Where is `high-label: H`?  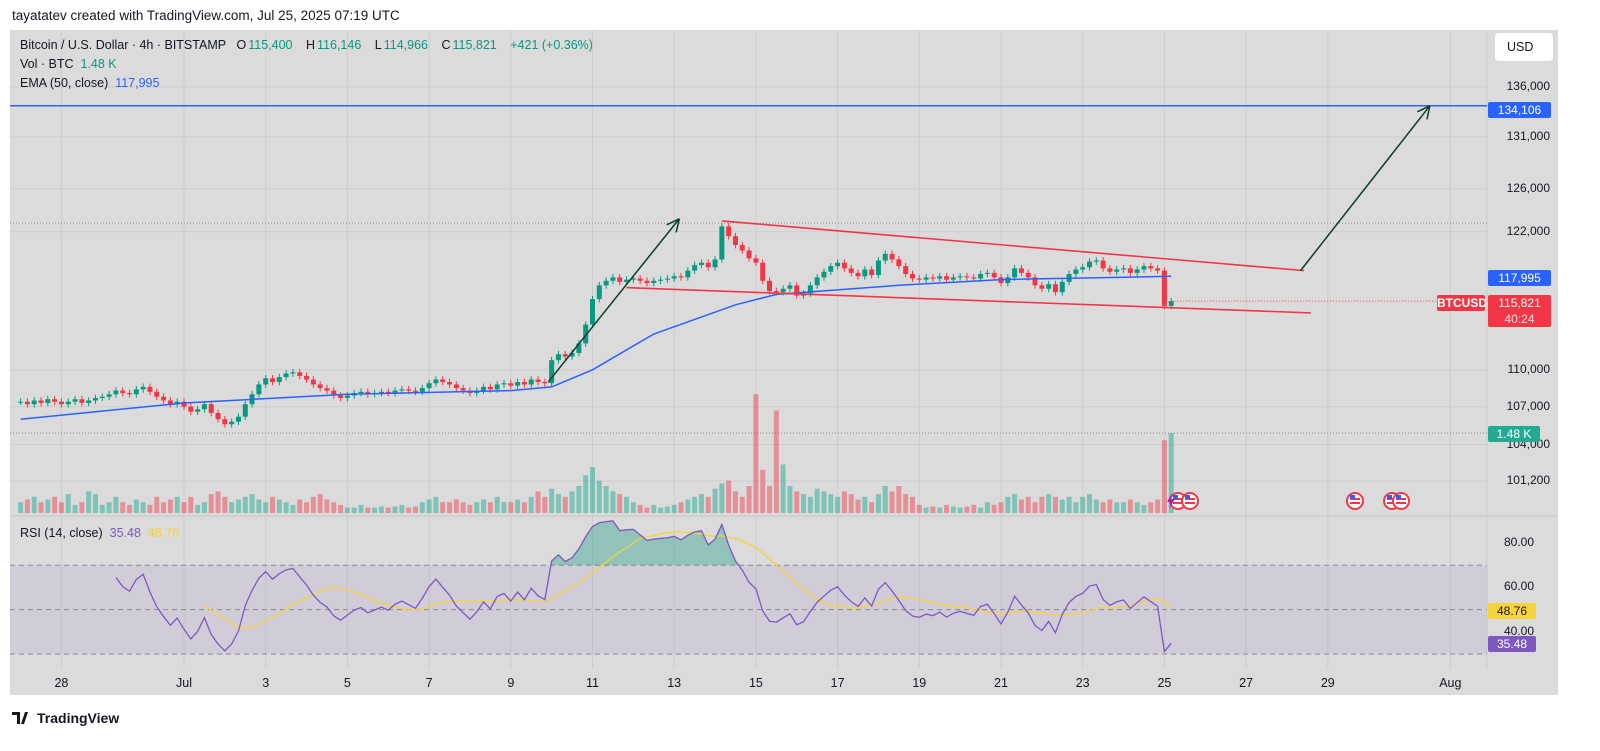 high-label: H is located at coordinates (310, 45).